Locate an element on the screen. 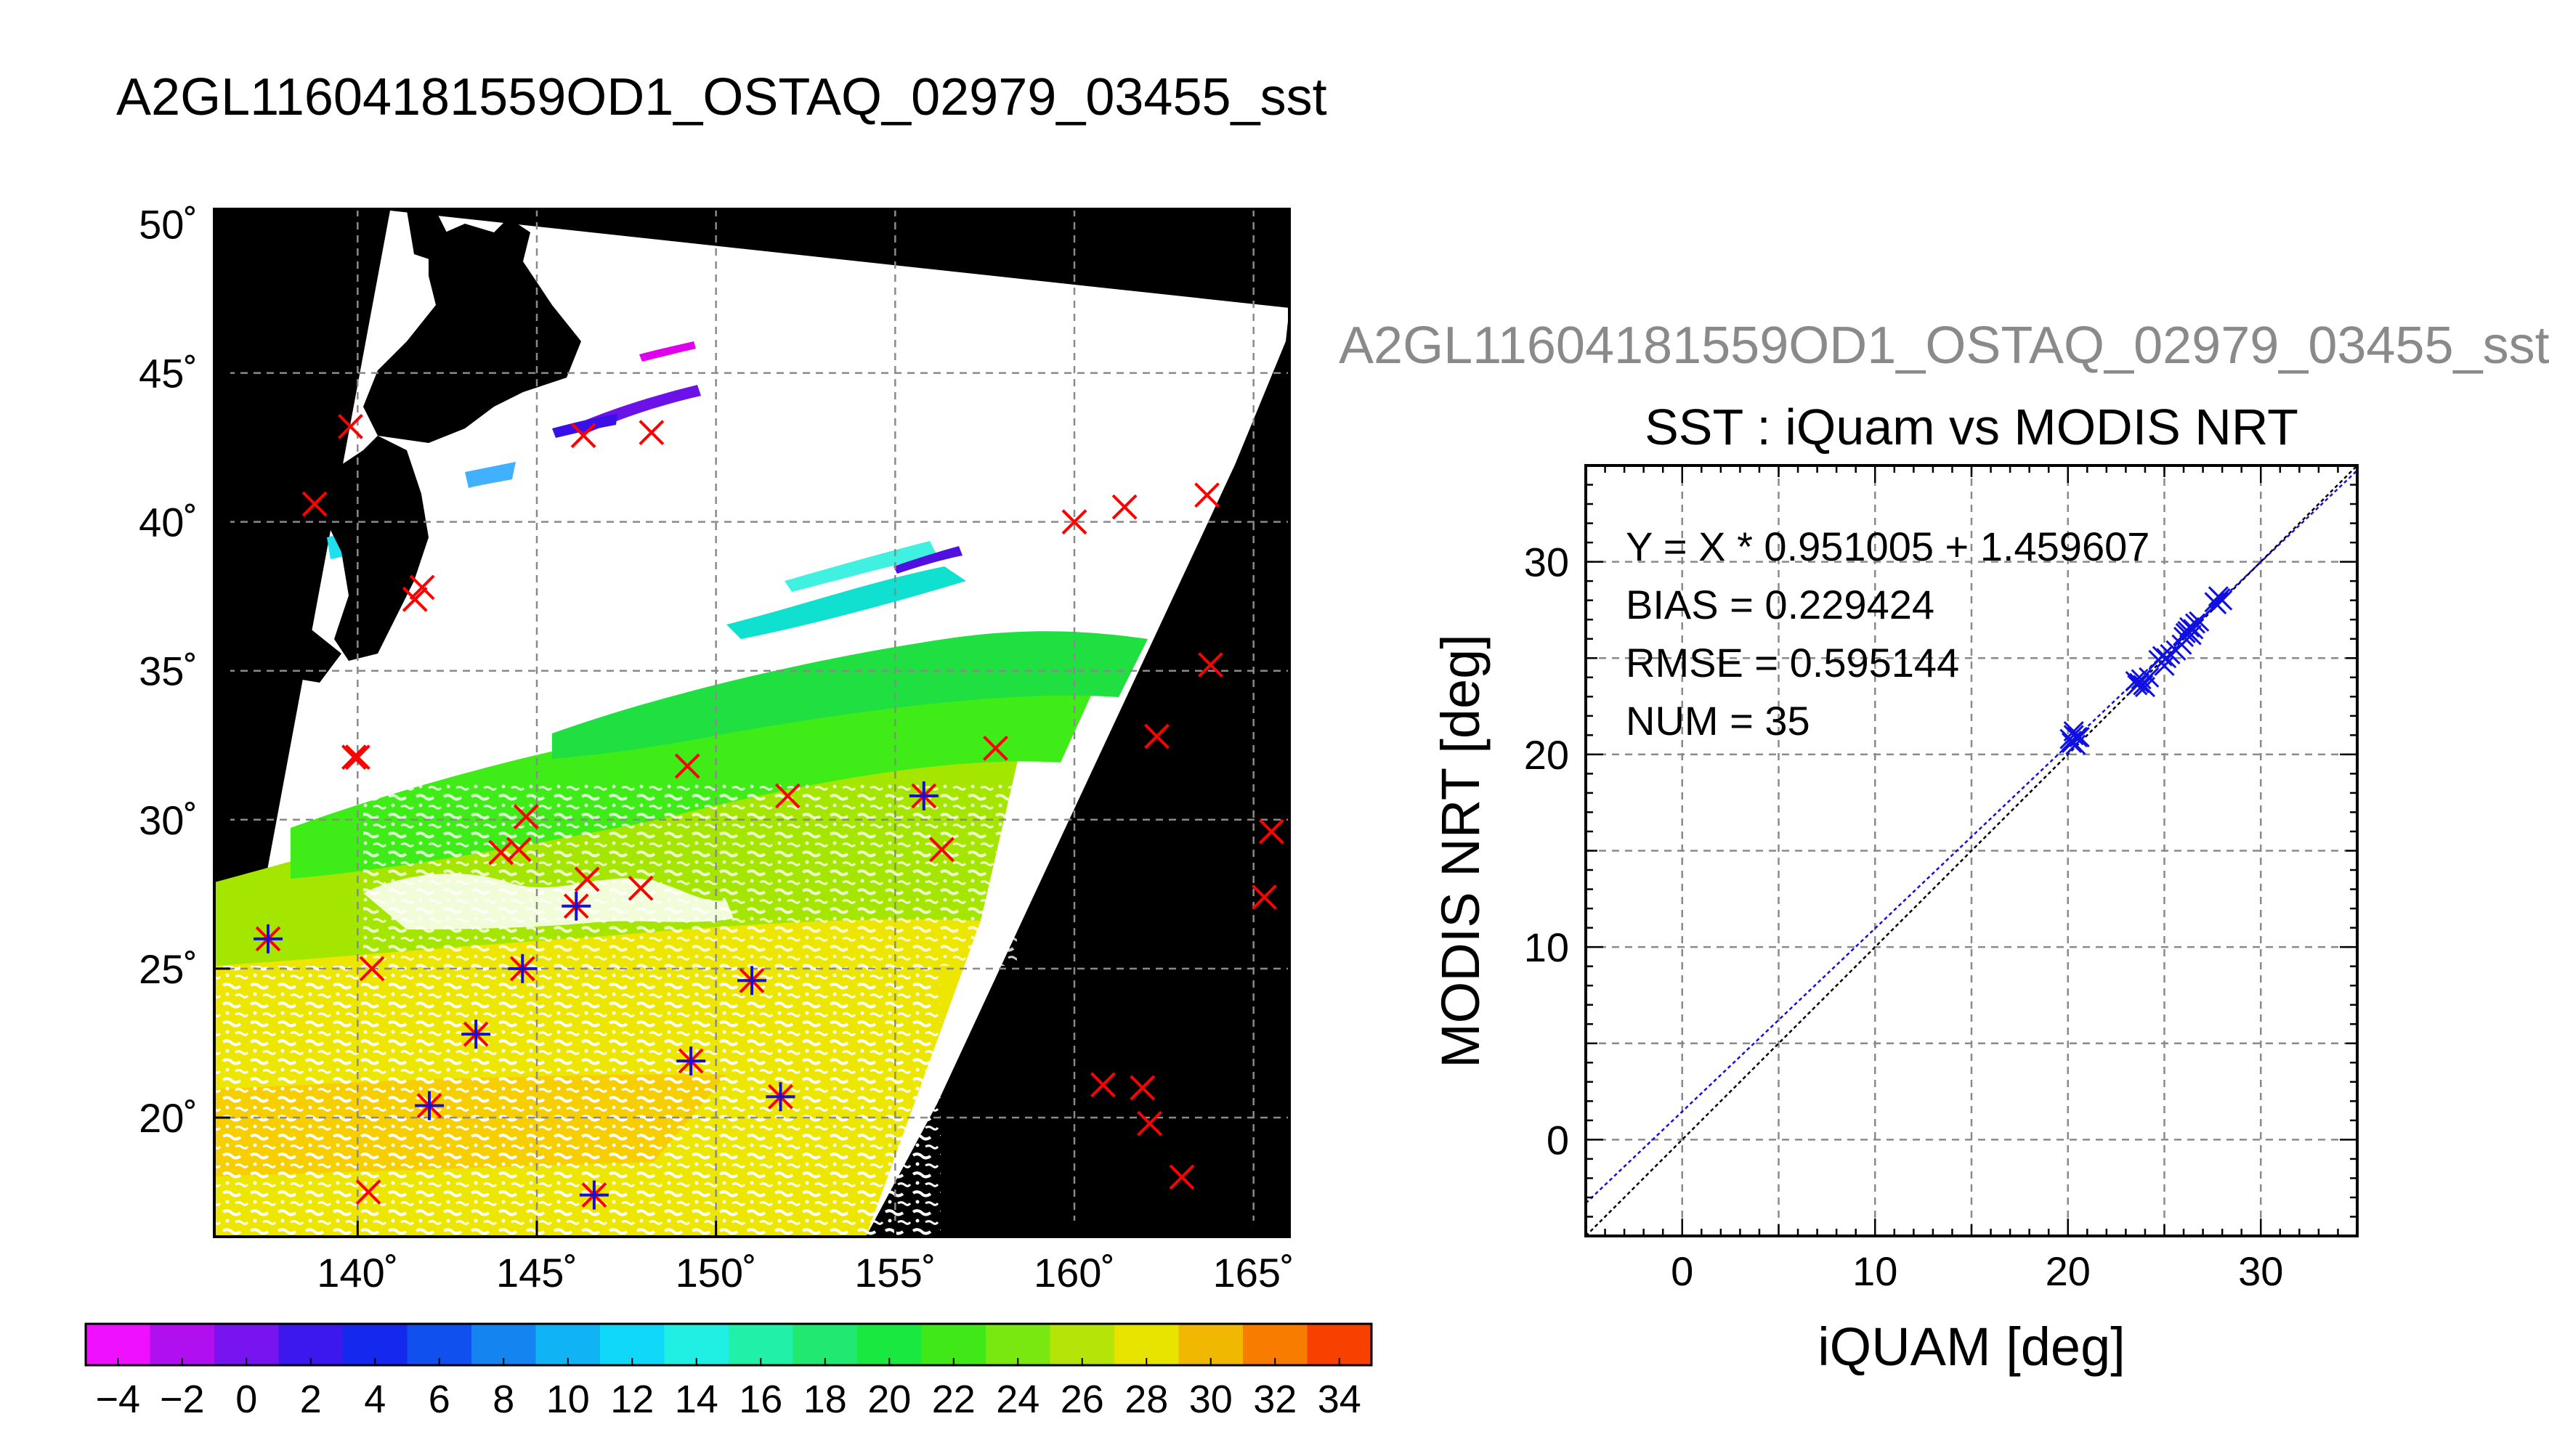  num-value: NUM = 35 is located at coordinates (1718, 721).